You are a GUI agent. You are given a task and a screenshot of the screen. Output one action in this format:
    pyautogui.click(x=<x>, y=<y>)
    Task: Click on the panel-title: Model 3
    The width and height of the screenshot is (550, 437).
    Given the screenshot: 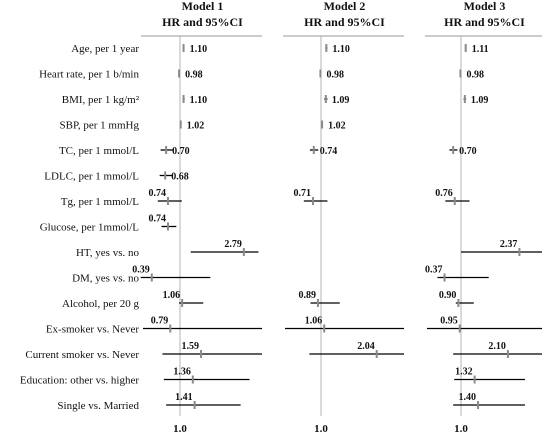 What is the action you would take?
    pyautogui.click(x=485, y=6)
    